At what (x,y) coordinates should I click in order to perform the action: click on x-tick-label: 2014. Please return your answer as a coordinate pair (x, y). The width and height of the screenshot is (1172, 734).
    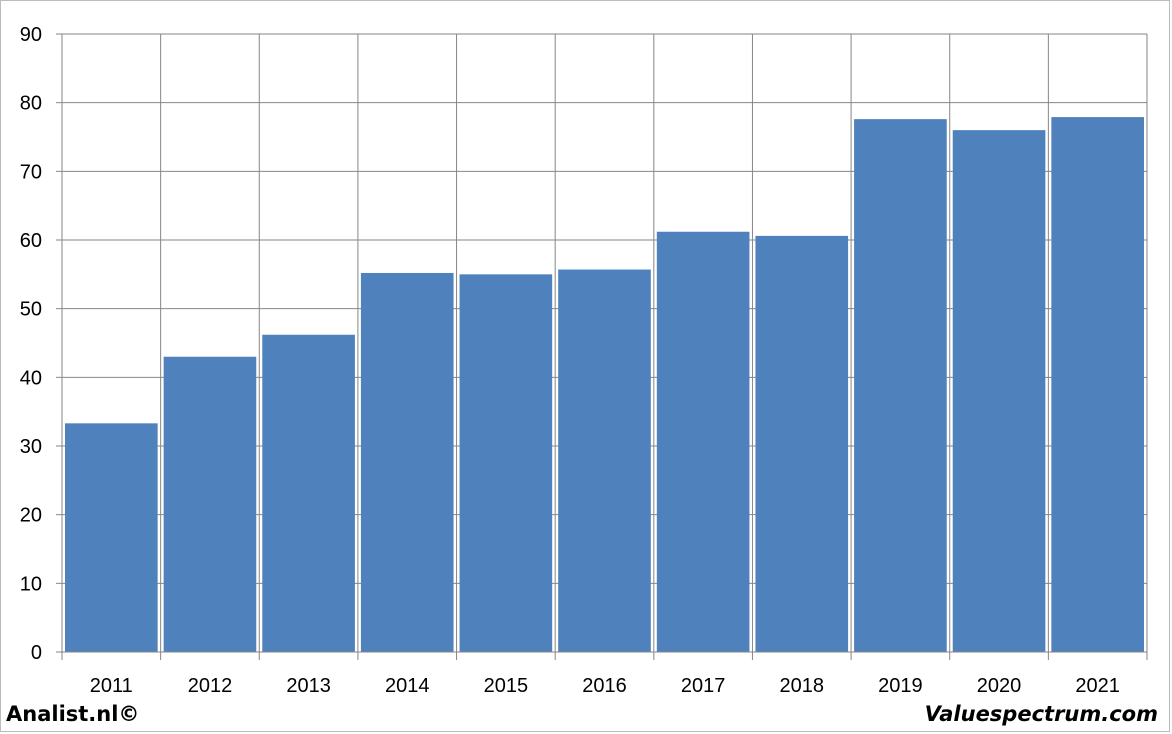
    Looking at the image, I should click on (407, 686).